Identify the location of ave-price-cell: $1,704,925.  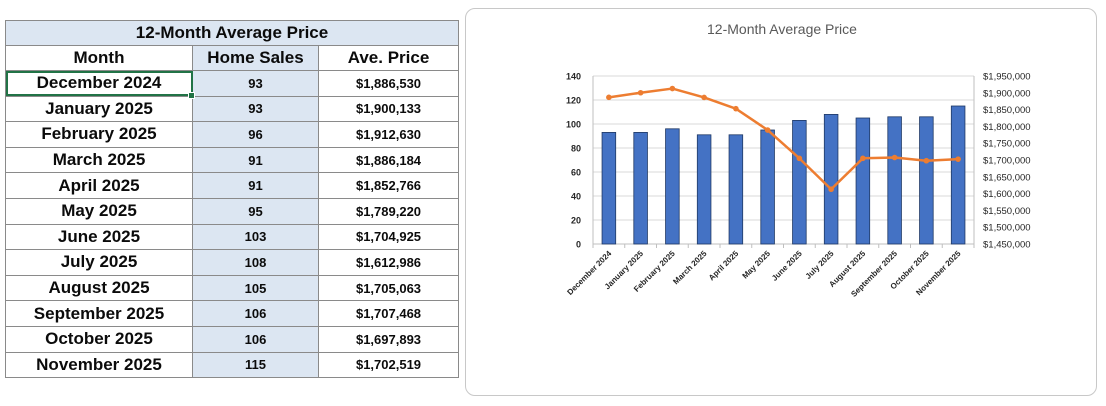
(388, 237).